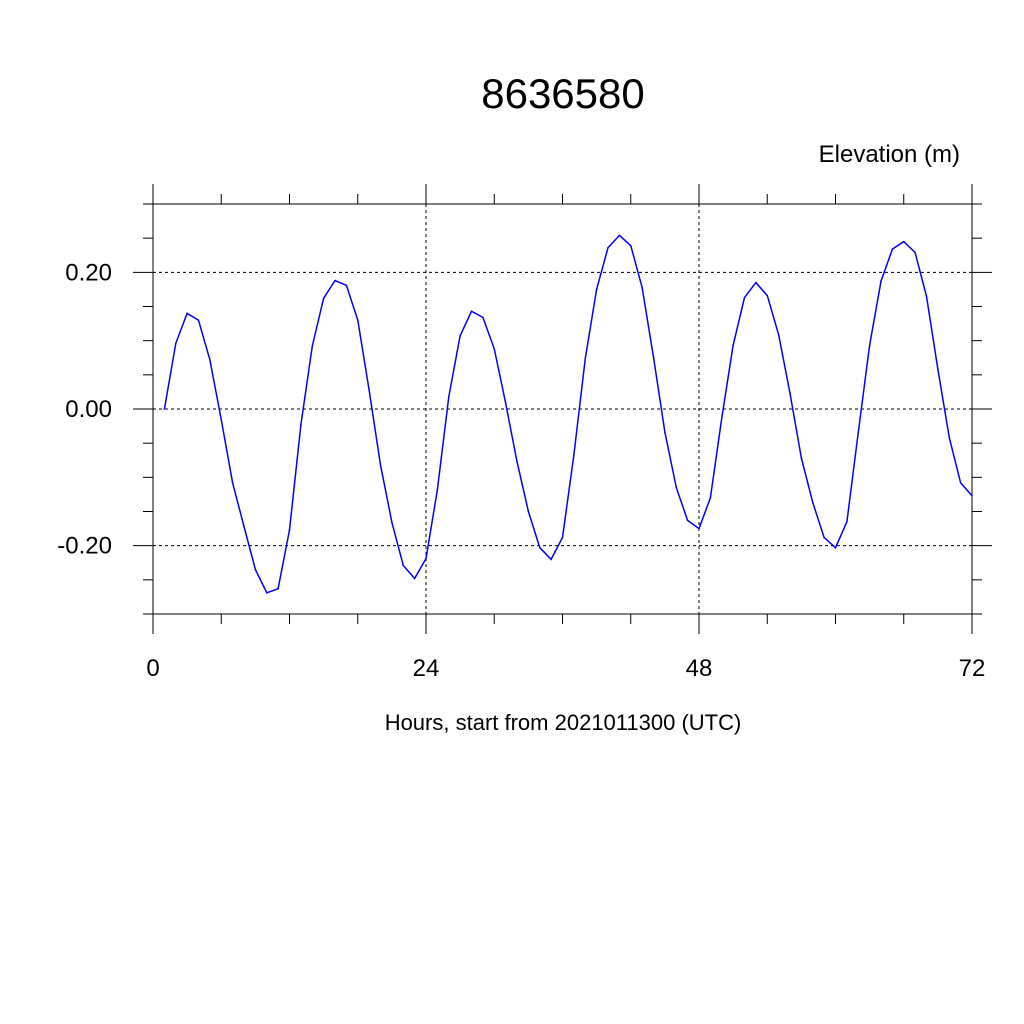  What do you see at coordinates (88, 409) in the screenshot?
I see `y-tick-label: 0.00` at bounding box center [88, 409].